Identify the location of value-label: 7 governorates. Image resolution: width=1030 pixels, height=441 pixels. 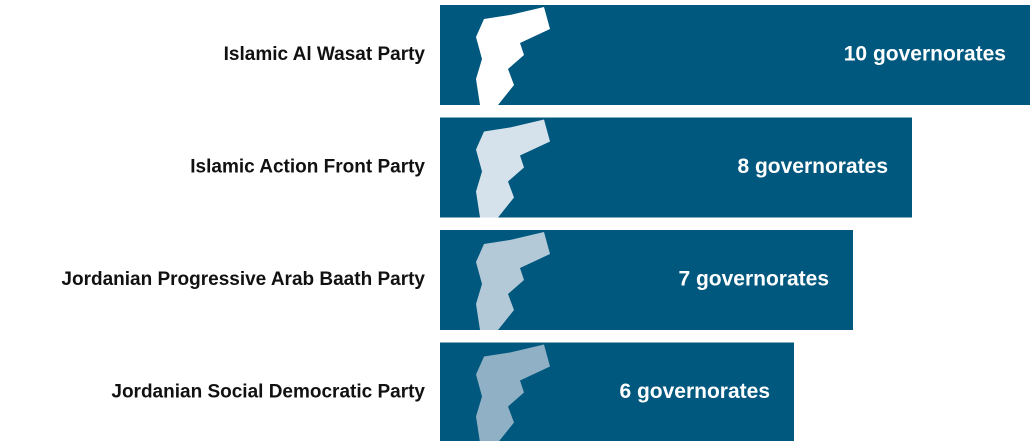
(753, 279).